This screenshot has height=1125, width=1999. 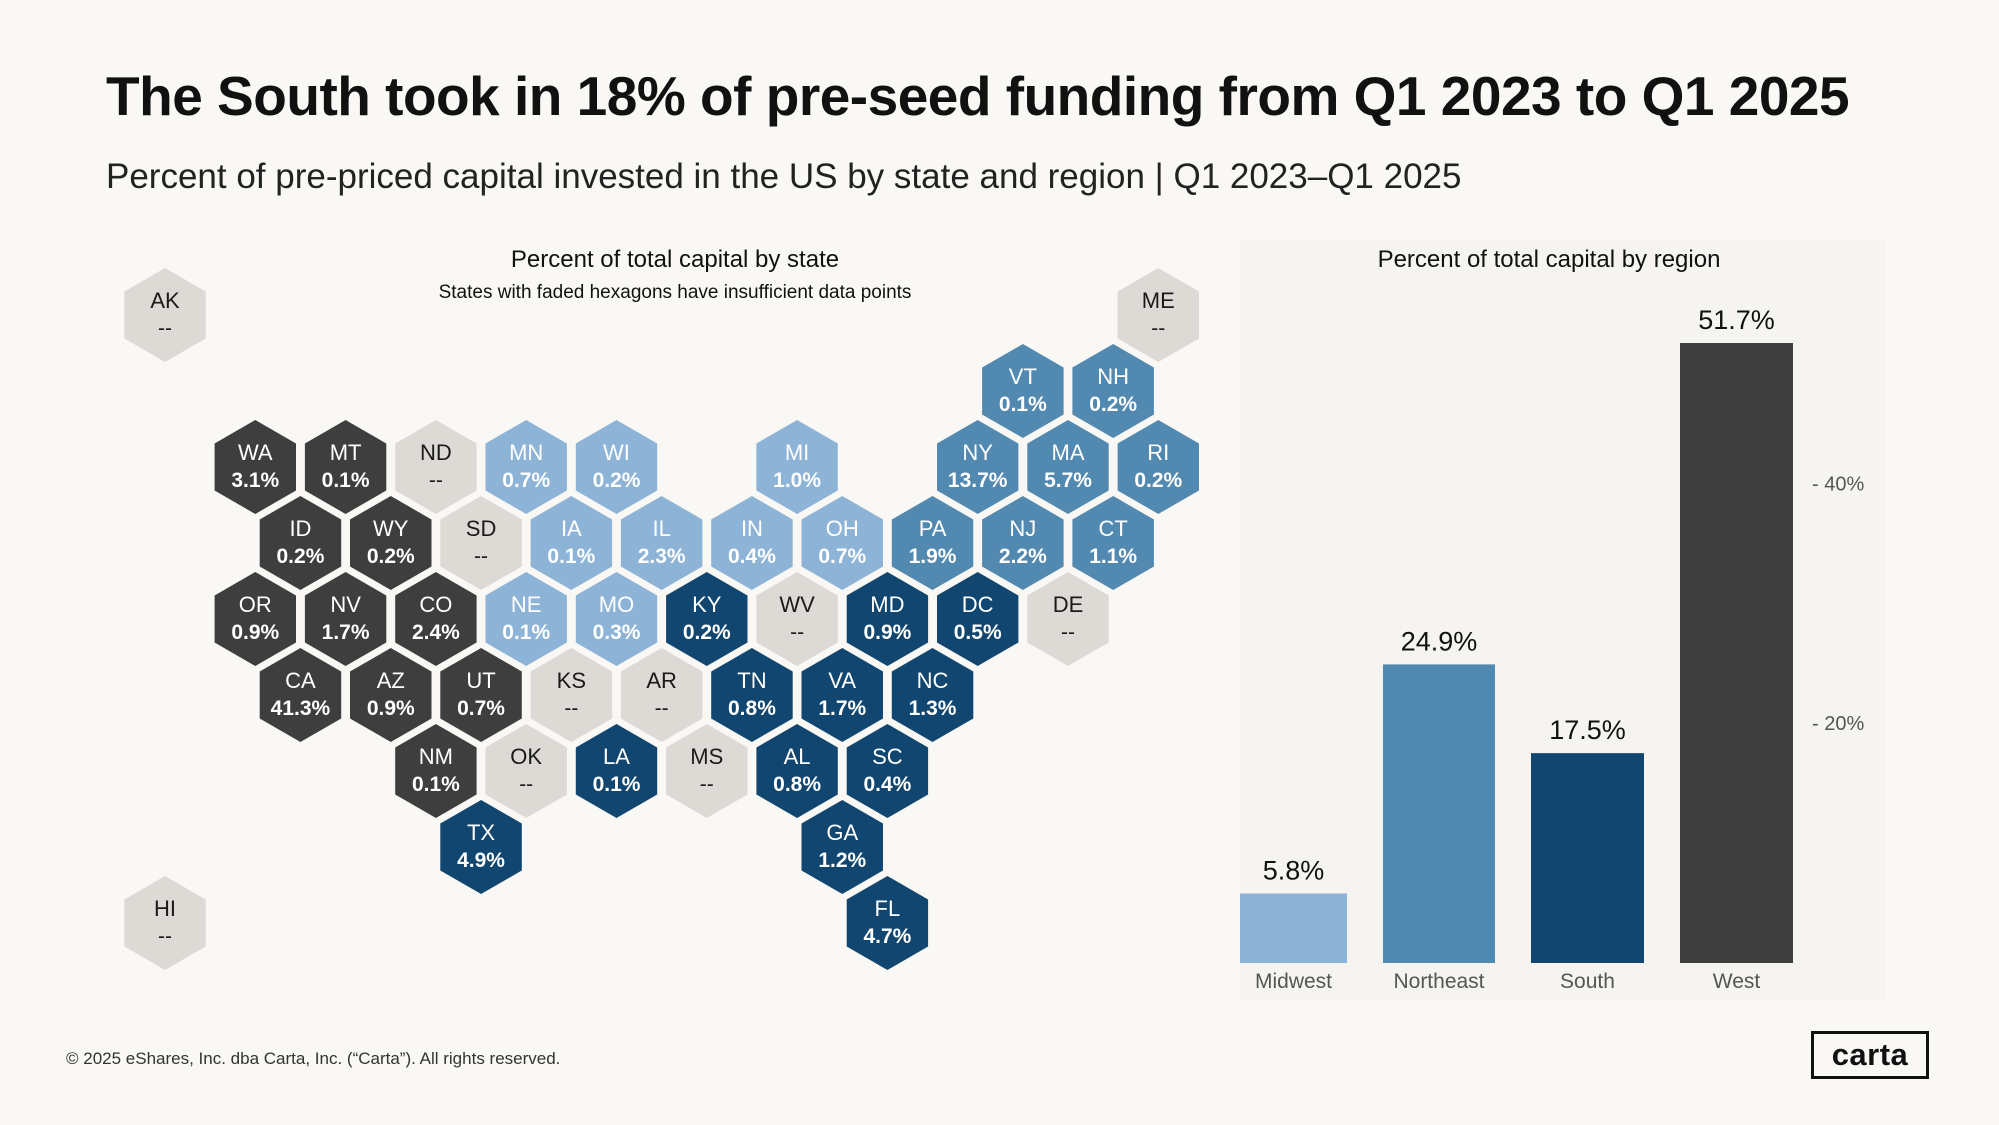 I want to click on bar-value-label: 24.9%, so click(x=1439, y=641).